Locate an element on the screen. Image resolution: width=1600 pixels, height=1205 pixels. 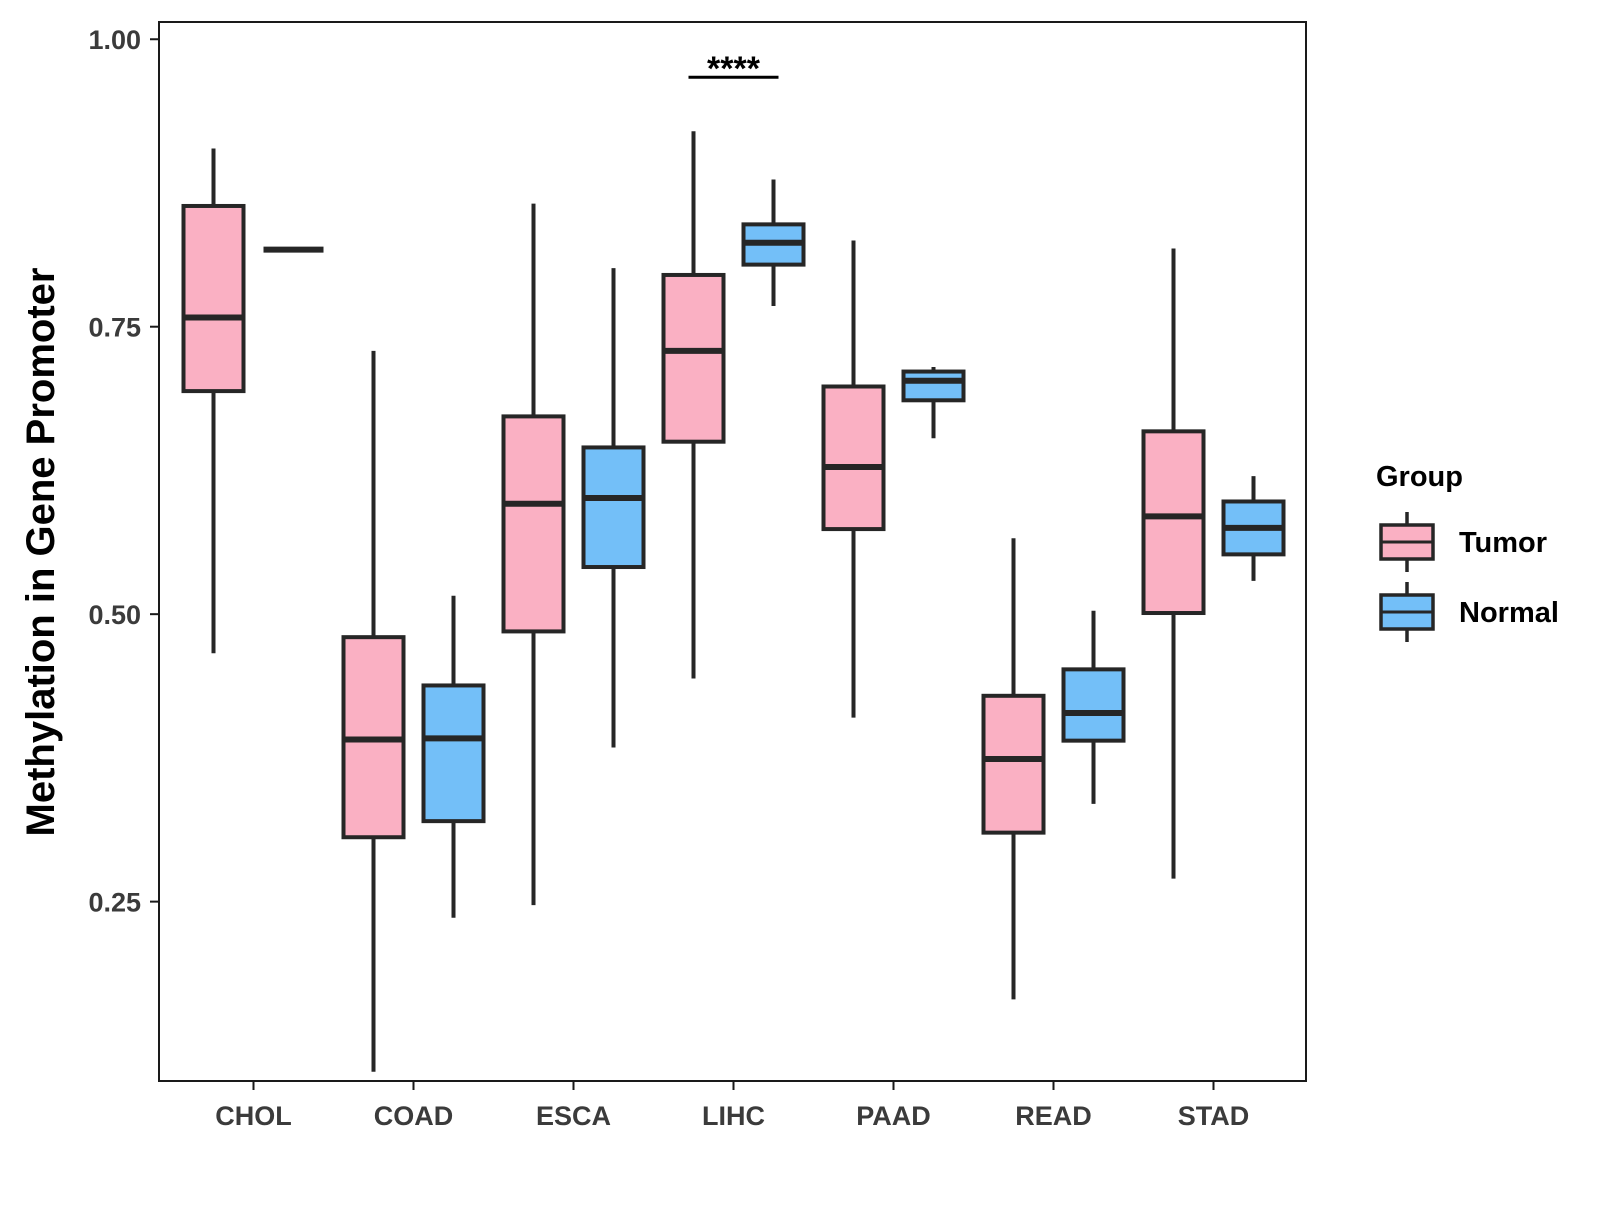
x-tick-label-chol: CHOL is located at coordinates (253, 1116).